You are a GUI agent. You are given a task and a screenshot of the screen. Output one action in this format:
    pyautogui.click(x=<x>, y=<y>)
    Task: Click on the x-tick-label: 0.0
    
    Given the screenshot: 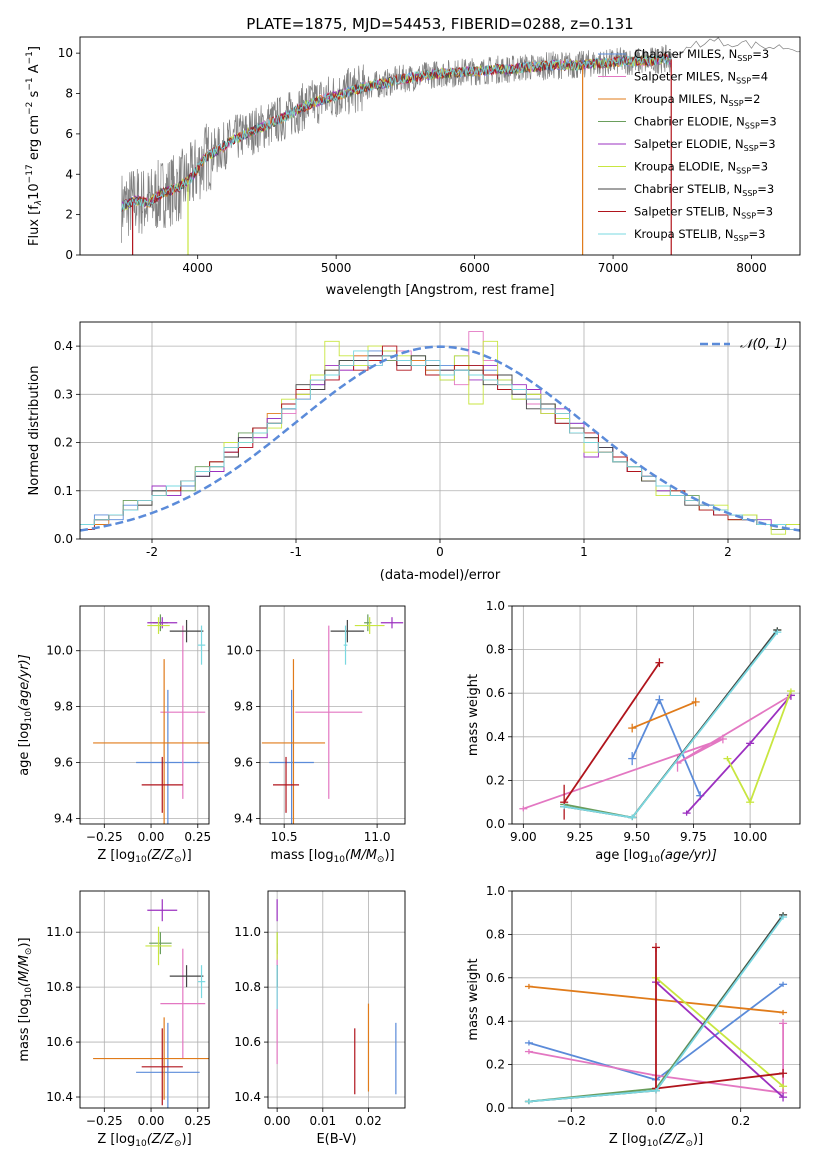 What is the action you would take?
    pyautogui.click(x=655, y=1121)
    